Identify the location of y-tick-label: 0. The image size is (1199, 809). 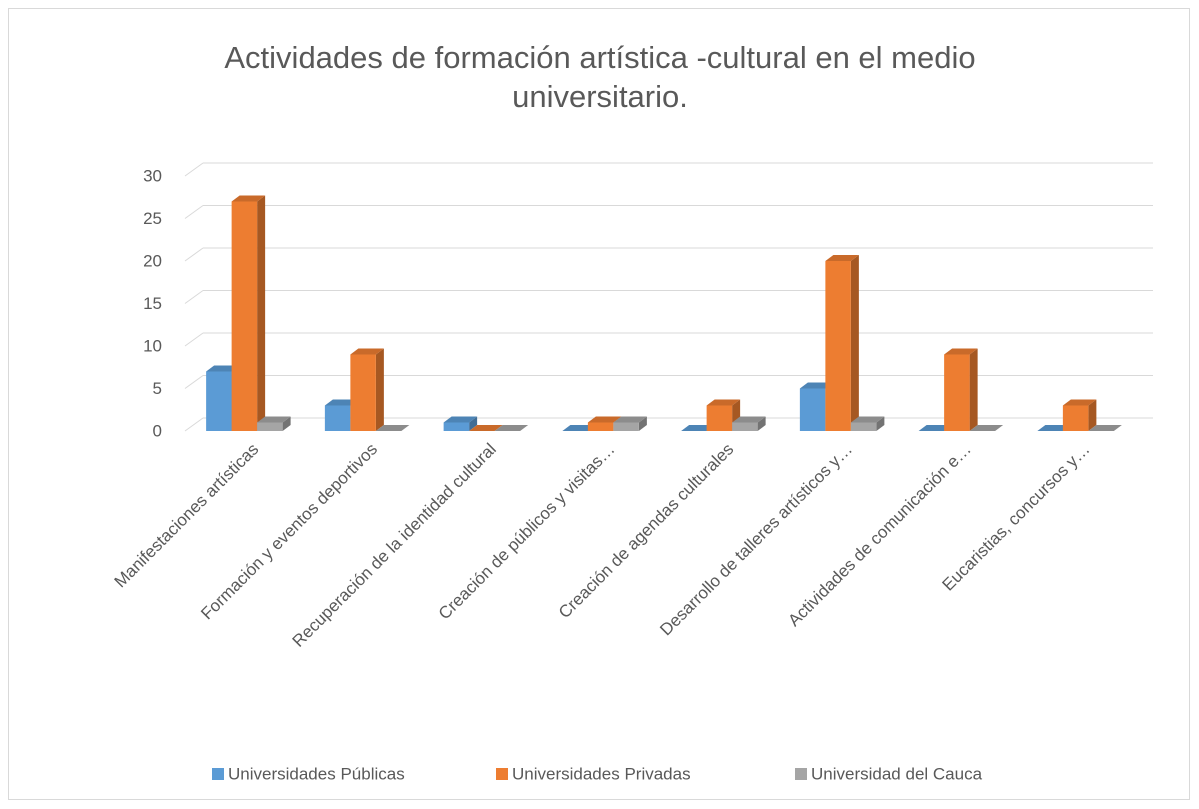
(157, 430).